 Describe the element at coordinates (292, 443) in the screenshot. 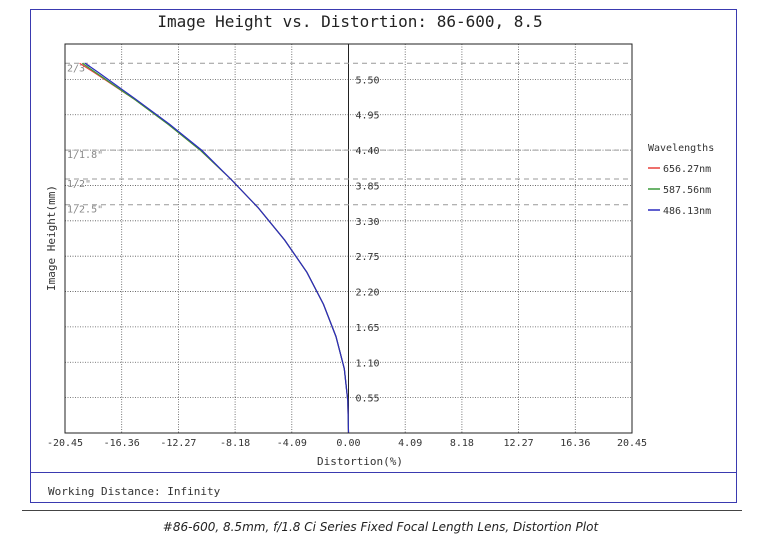

I see `x-tick-label: -4.09` at that location.